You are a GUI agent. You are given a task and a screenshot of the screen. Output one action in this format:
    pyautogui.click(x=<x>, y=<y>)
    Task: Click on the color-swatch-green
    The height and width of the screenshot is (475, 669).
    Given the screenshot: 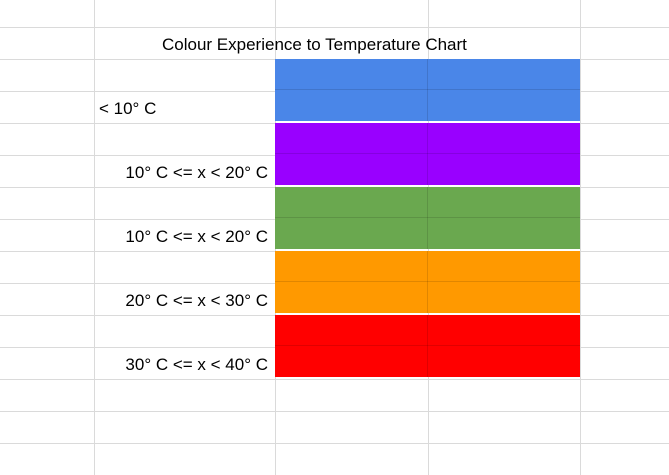 What is the action you would take?
    pyautogui.click(x=427, y=218)
    